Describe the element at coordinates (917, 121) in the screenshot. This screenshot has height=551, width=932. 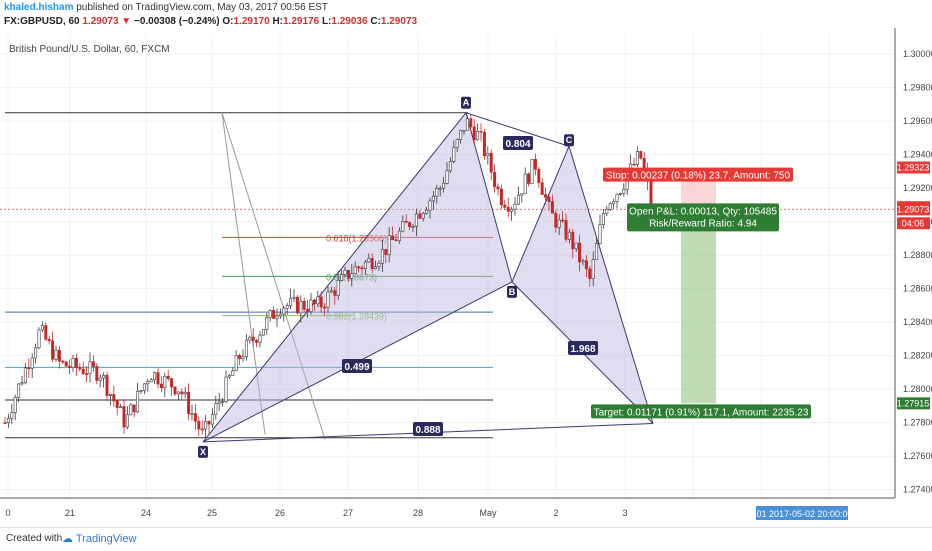
I see `y-tick-label: 1.29600` at that location.